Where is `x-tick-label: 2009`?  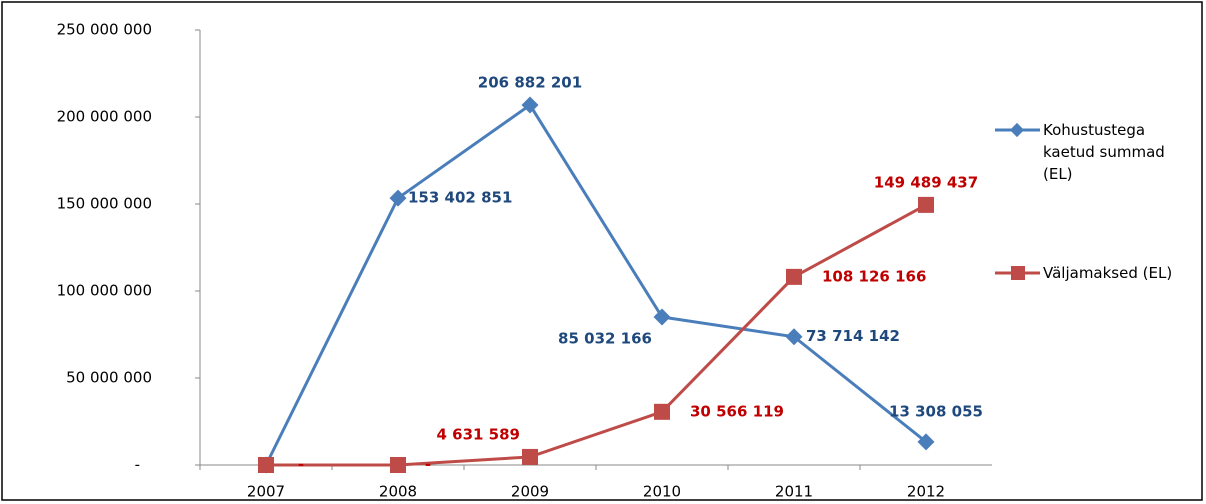
x-tick-label: 2009 is located at coordinates (530, 492).